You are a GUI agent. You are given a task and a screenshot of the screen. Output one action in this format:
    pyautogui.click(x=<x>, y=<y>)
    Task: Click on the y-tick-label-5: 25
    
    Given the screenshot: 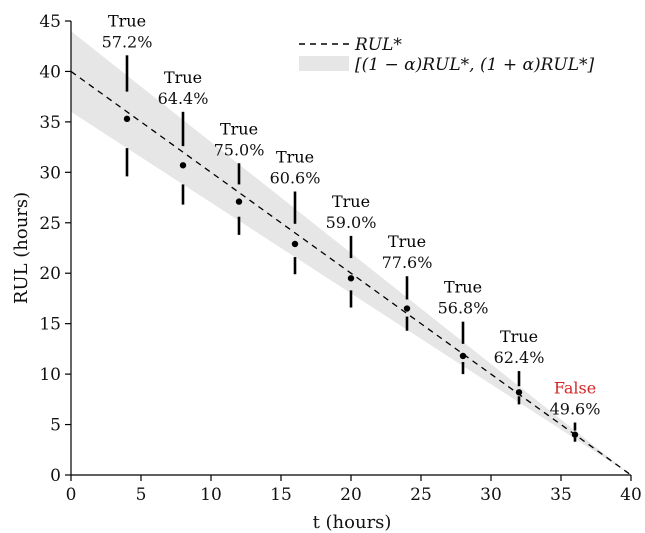 What is the action you would take?
    pyautogui.click(x=50, y=224)
    